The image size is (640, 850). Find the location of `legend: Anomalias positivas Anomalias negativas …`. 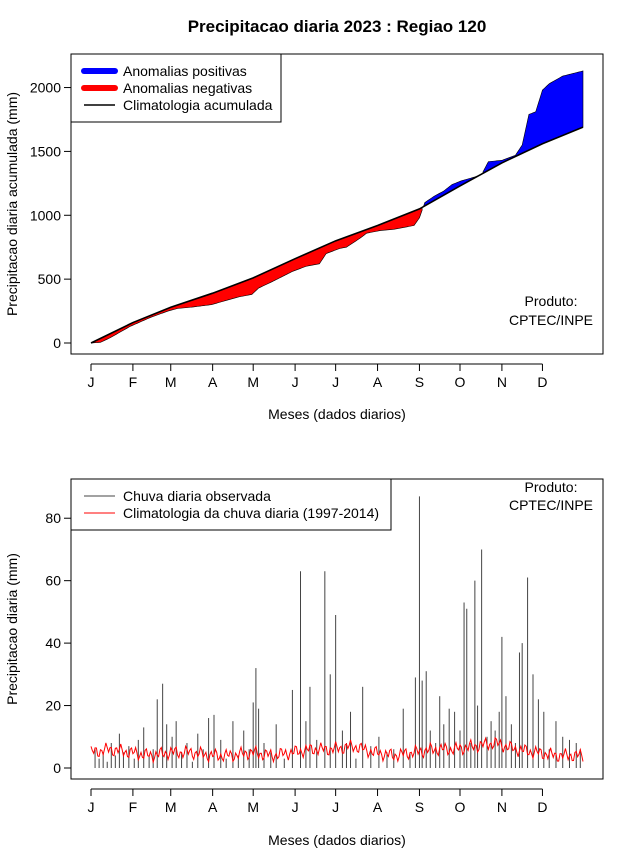

legend: Anomalias positivas Anomalias negativas … is located at coordinates (176, 88).